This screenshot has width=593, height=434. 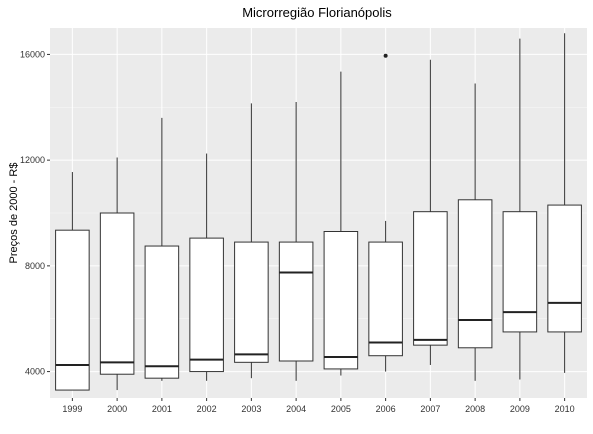 What do you see at coordinates (385, 212) in the screenshot?
I see `box-2006` at bounding box center [385, 212].